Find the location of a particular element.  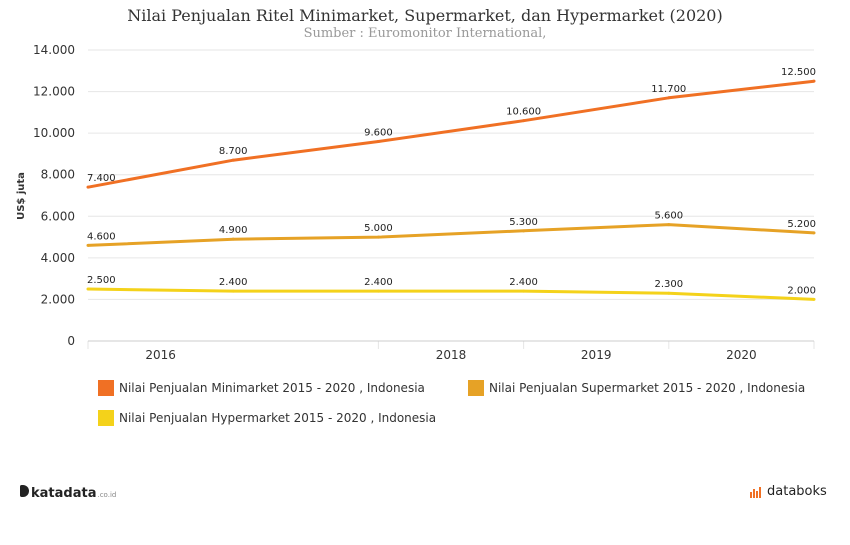

databoks-bars-icon is located at coordinates (755, 492).